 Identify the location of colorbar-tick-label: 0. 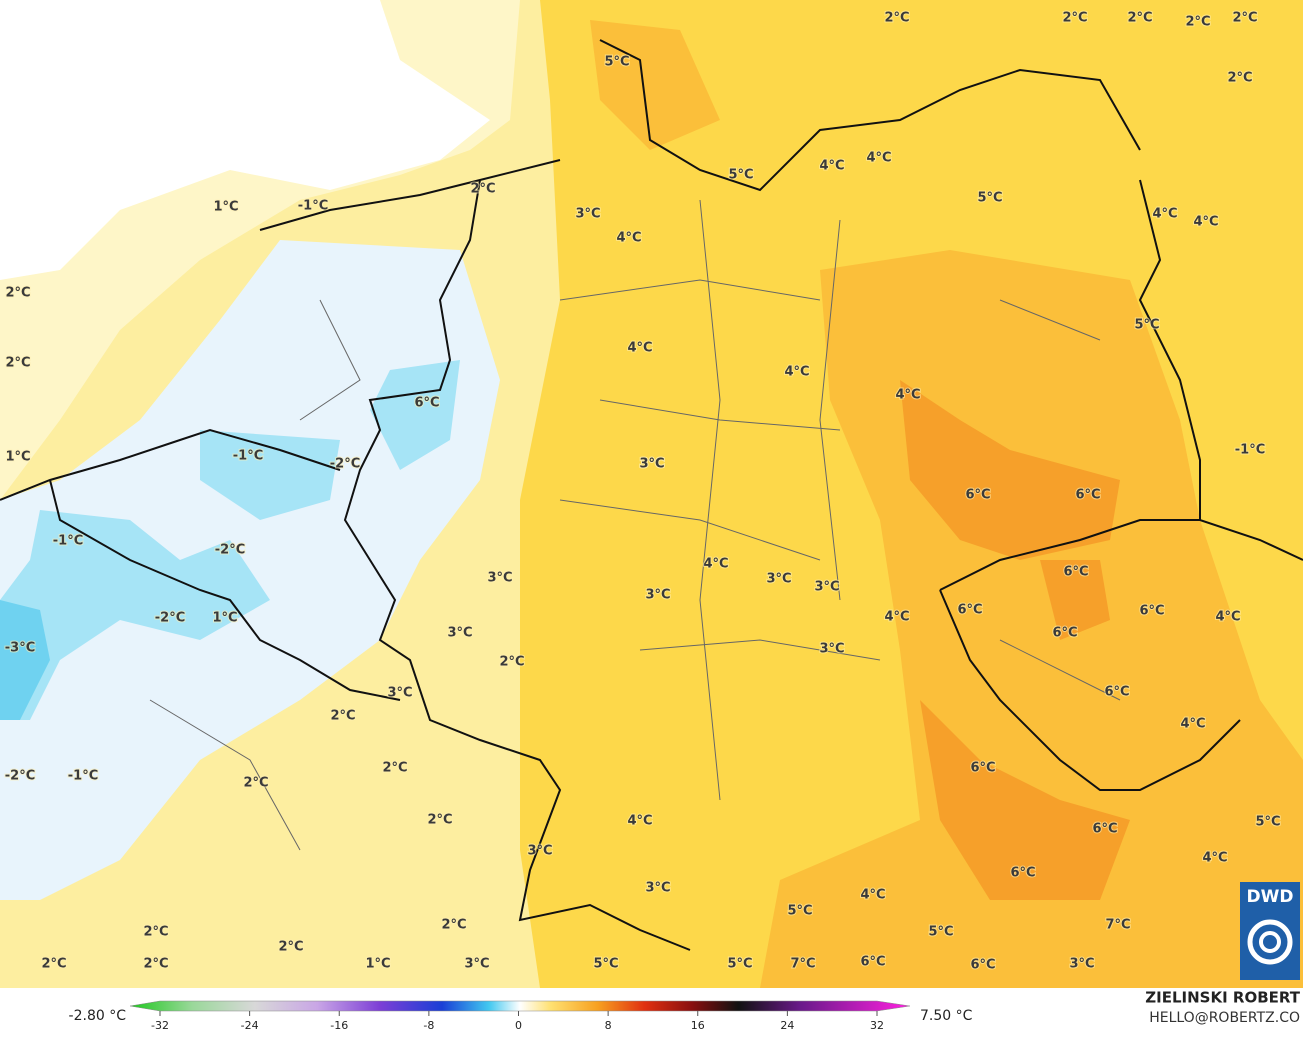
(518, 1025).